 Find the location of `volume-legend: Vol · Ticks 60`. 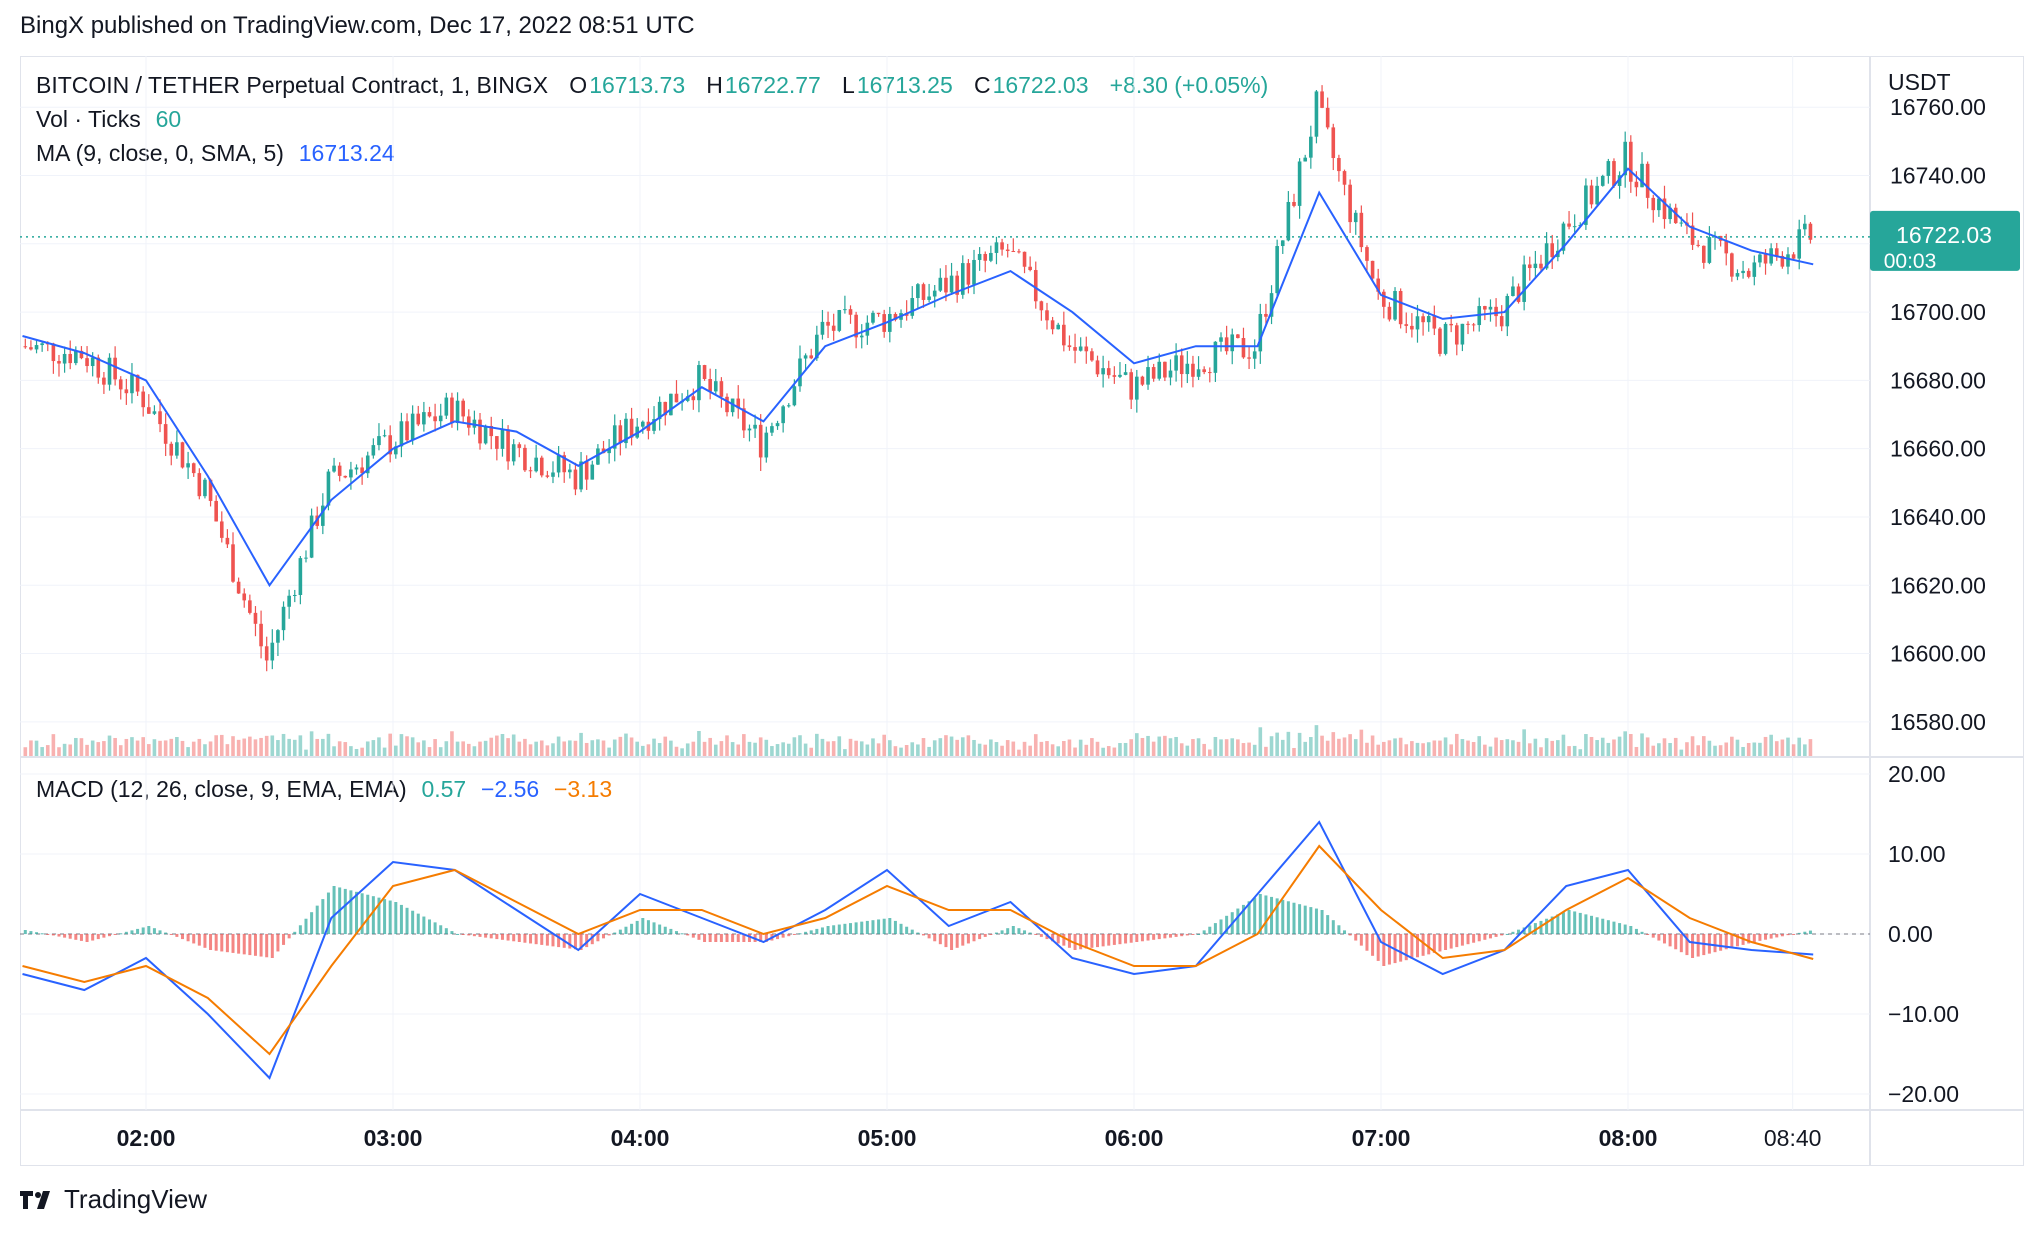

volume-legend: Vol · Ticks 60 is located at coordinates (109, 119).